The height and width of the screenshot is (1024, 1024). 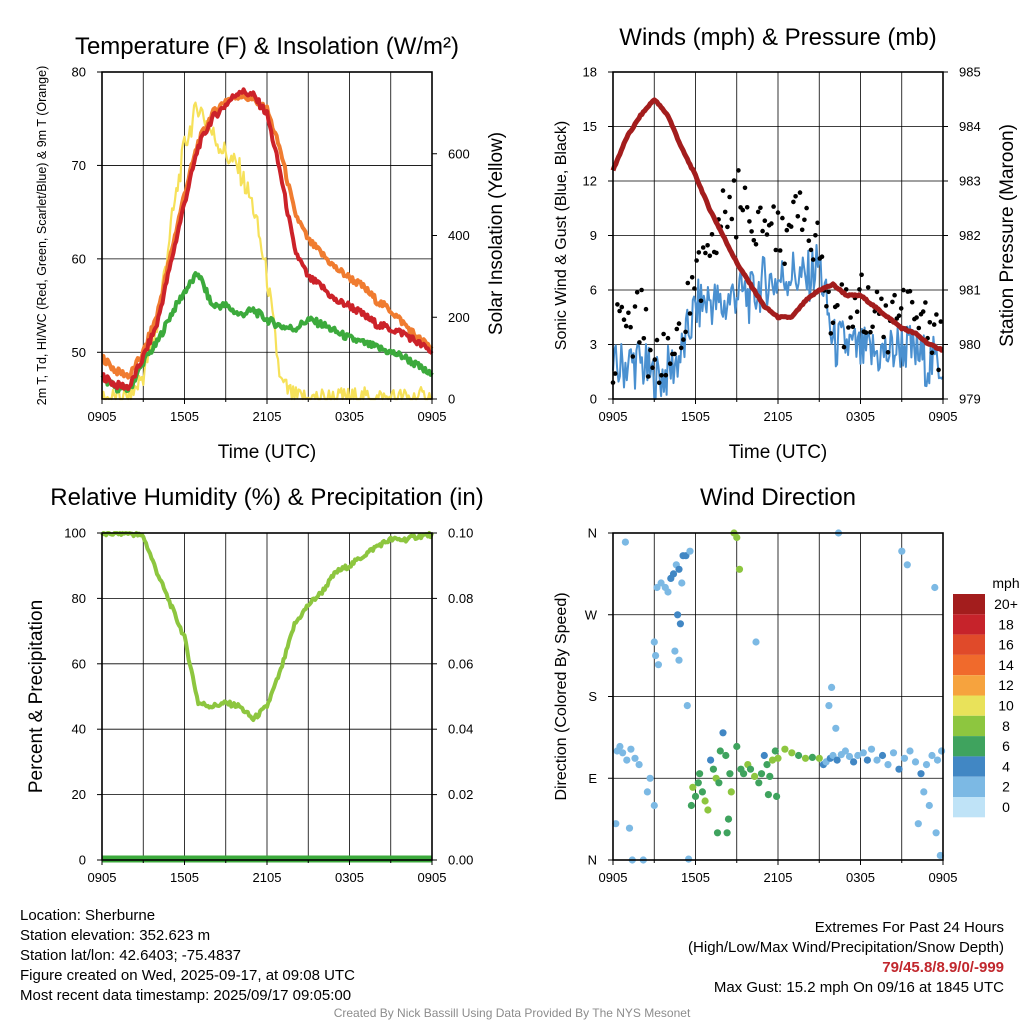 I want to click on y2-axis-label: Solar Insolation (Yellow), so click(x=496, y=233).